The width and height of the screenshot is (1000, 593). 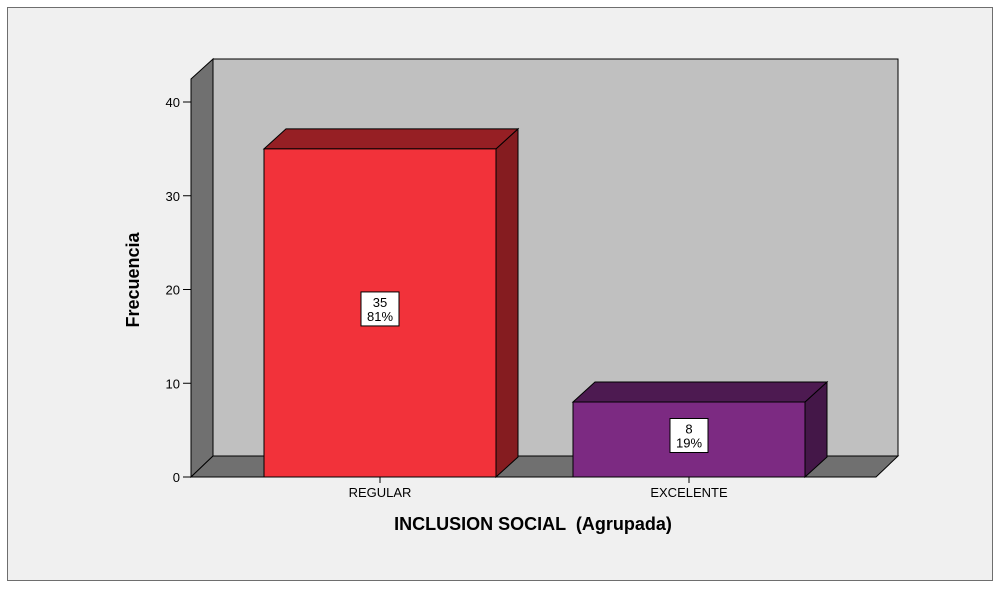 I want to click on y-axis-title: Frecuencia, so click(x=133, y=279).